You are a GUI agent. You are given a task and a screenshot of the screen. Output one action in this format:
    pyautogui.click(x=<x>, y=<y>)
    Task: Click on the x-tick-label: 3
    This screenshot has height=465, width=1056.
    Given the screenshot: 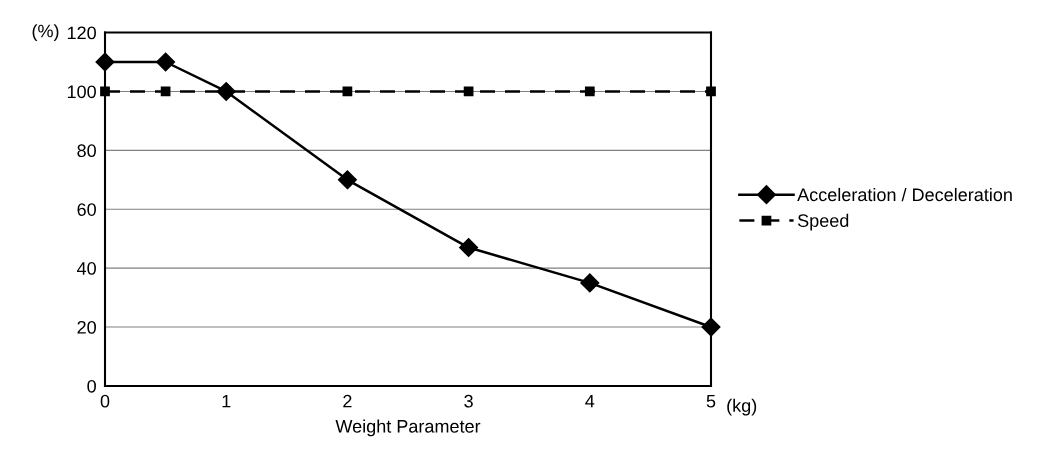 What is the action you would take?
    pyautogui.click(x=468, y=401)
    